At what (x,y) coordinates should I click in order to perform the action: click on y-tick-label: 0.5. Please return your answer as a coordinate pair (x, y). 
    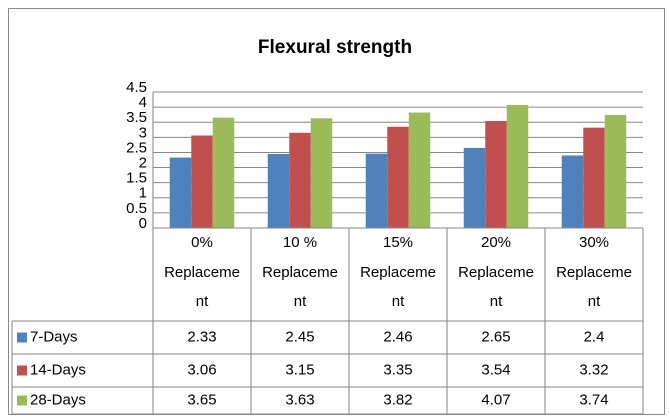
    Looking at the image, I should click on (136, 208).